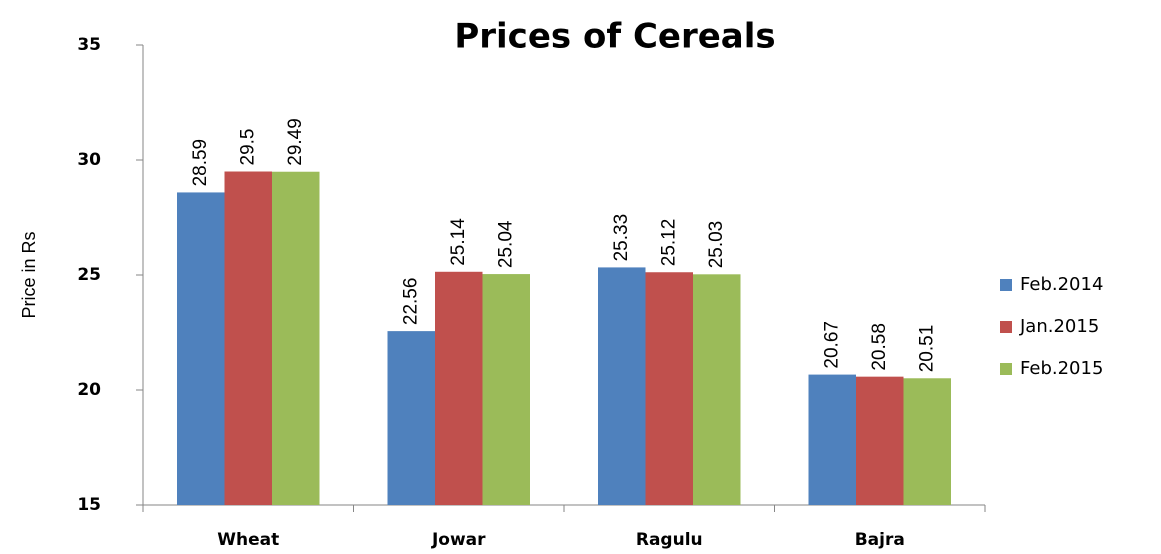 Image resolution: width=1161 pixels, height=554 pixels. What do you see at coordinates (89, 275) in the screenshot?
I see `y-tick-label: 25` at bounding box center [89, 275].